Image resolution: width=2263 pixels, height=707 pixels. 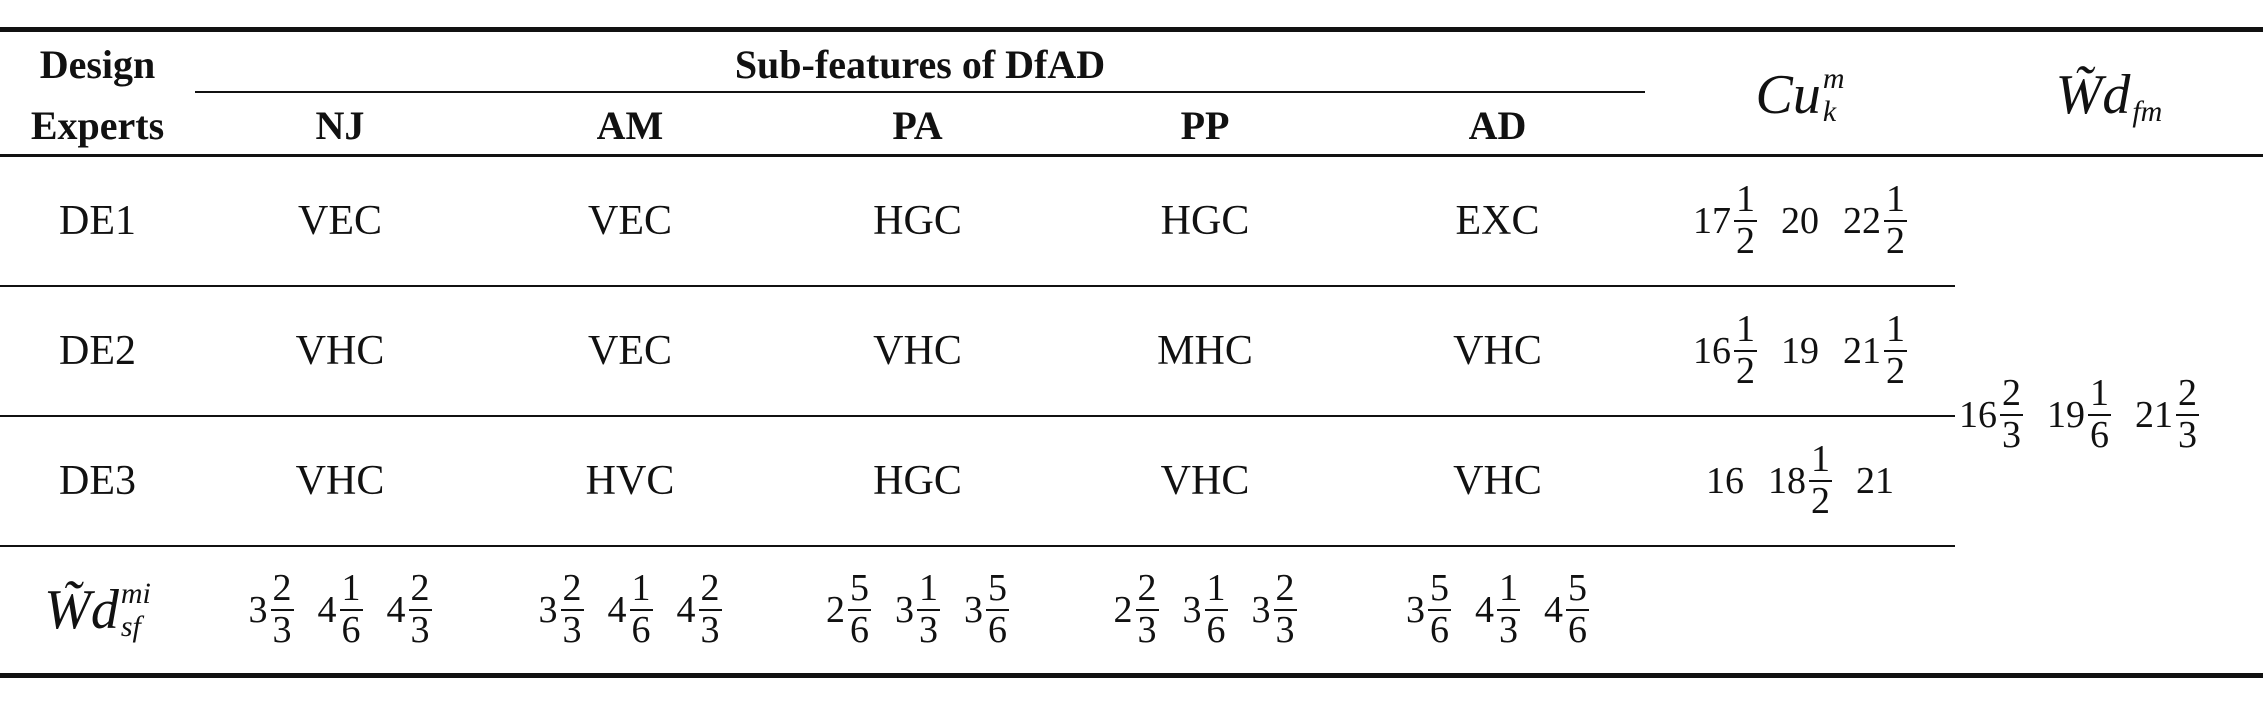 I want to click on subfeature-header: AD, so click(x=1497, y=125).